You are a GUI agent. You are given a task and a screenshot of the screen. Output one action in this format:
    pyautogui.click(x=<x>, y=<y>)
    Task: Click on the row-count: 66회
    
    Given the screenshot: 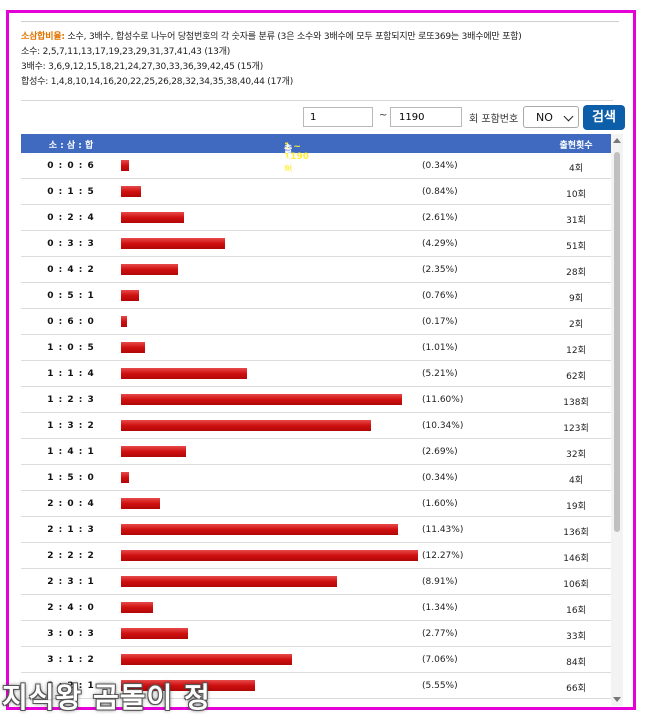 What is the action you would take?
    pyautogui.click(x=576, y=689)
    